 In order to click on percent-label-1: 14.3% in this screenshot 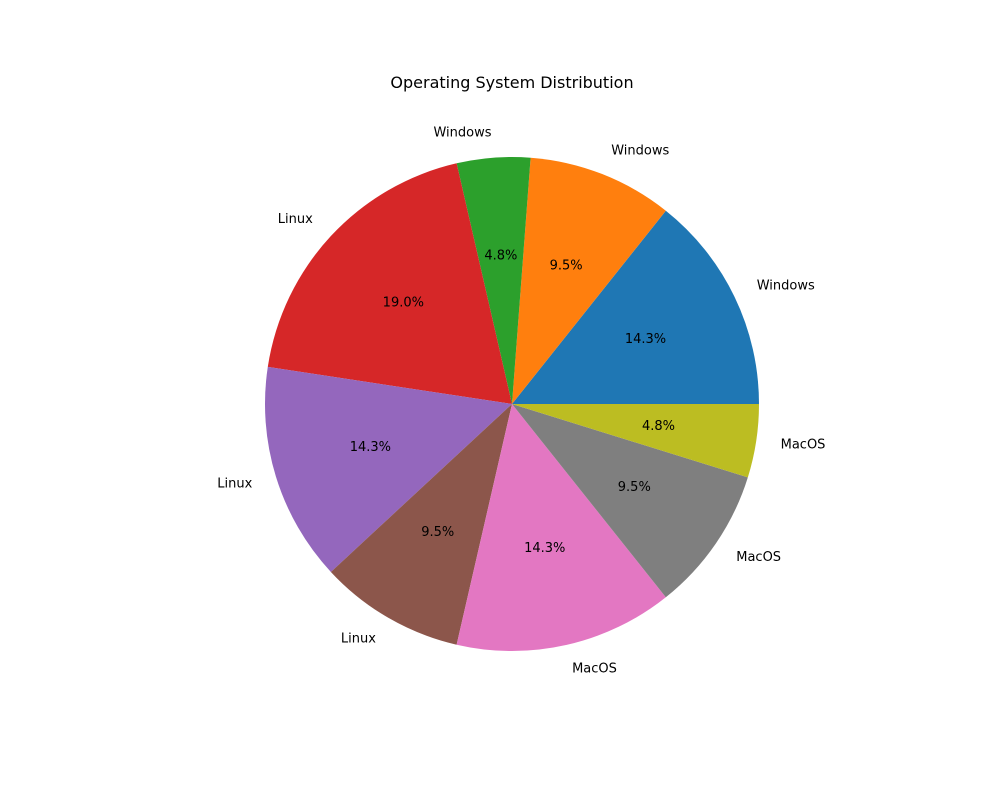, I will do `click(645, 339)`.